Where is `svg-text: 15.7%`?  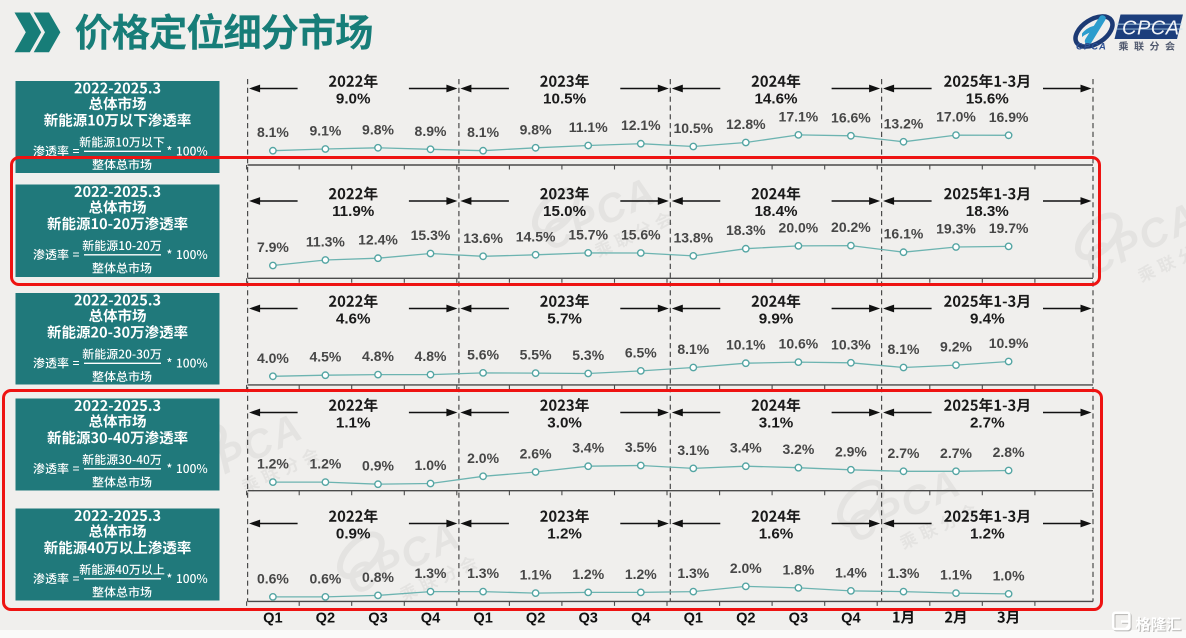 svg-text: 15.7% is located at coordinates (588, 234).